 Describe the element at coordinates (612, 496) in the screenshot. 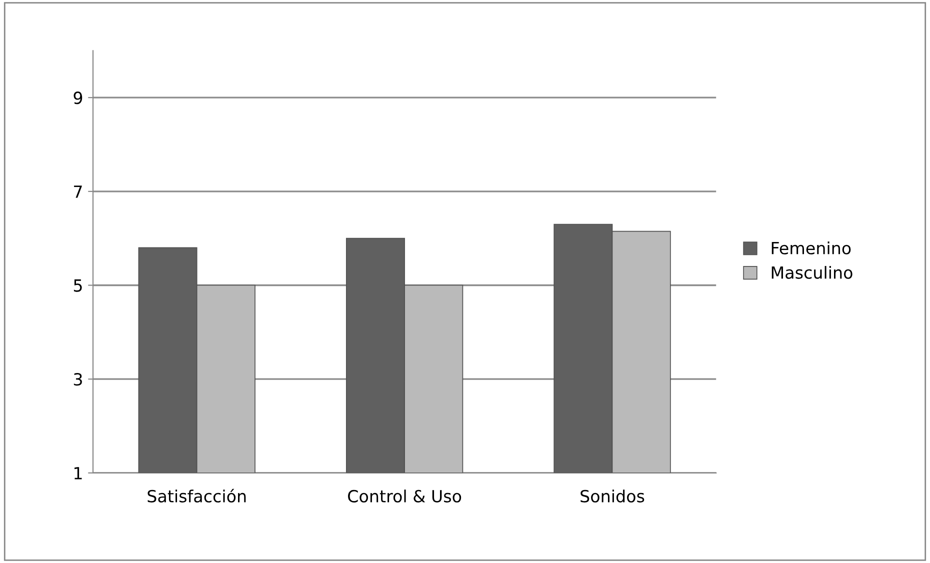

I see `x-tick-label: Sonidos` at that location.